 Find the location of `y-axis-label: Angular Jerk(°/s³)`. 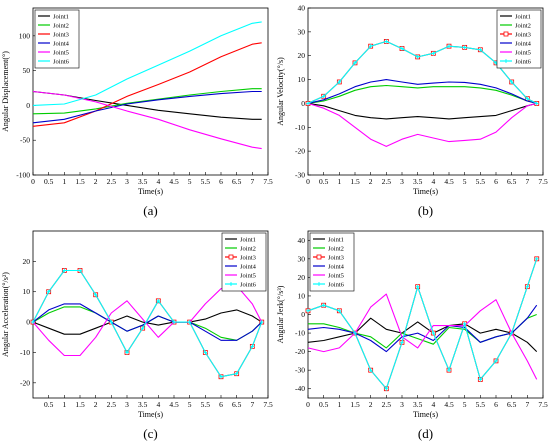

y-axis-label: Angular Jerk(°/s³) is located at coordinates (280, 314).